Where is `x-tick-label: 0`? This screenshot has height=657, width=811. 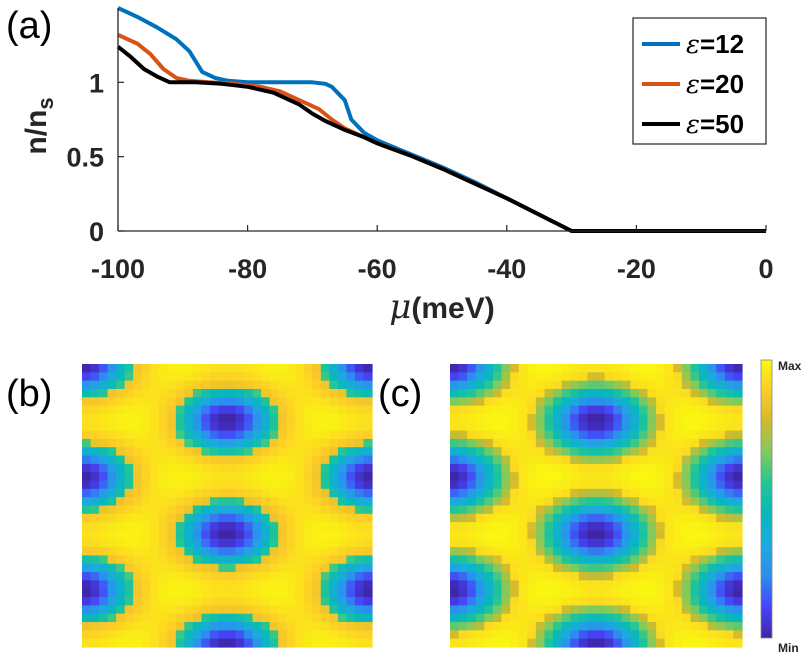
x-tick-label: 0 is located at coordinates (765, 269).